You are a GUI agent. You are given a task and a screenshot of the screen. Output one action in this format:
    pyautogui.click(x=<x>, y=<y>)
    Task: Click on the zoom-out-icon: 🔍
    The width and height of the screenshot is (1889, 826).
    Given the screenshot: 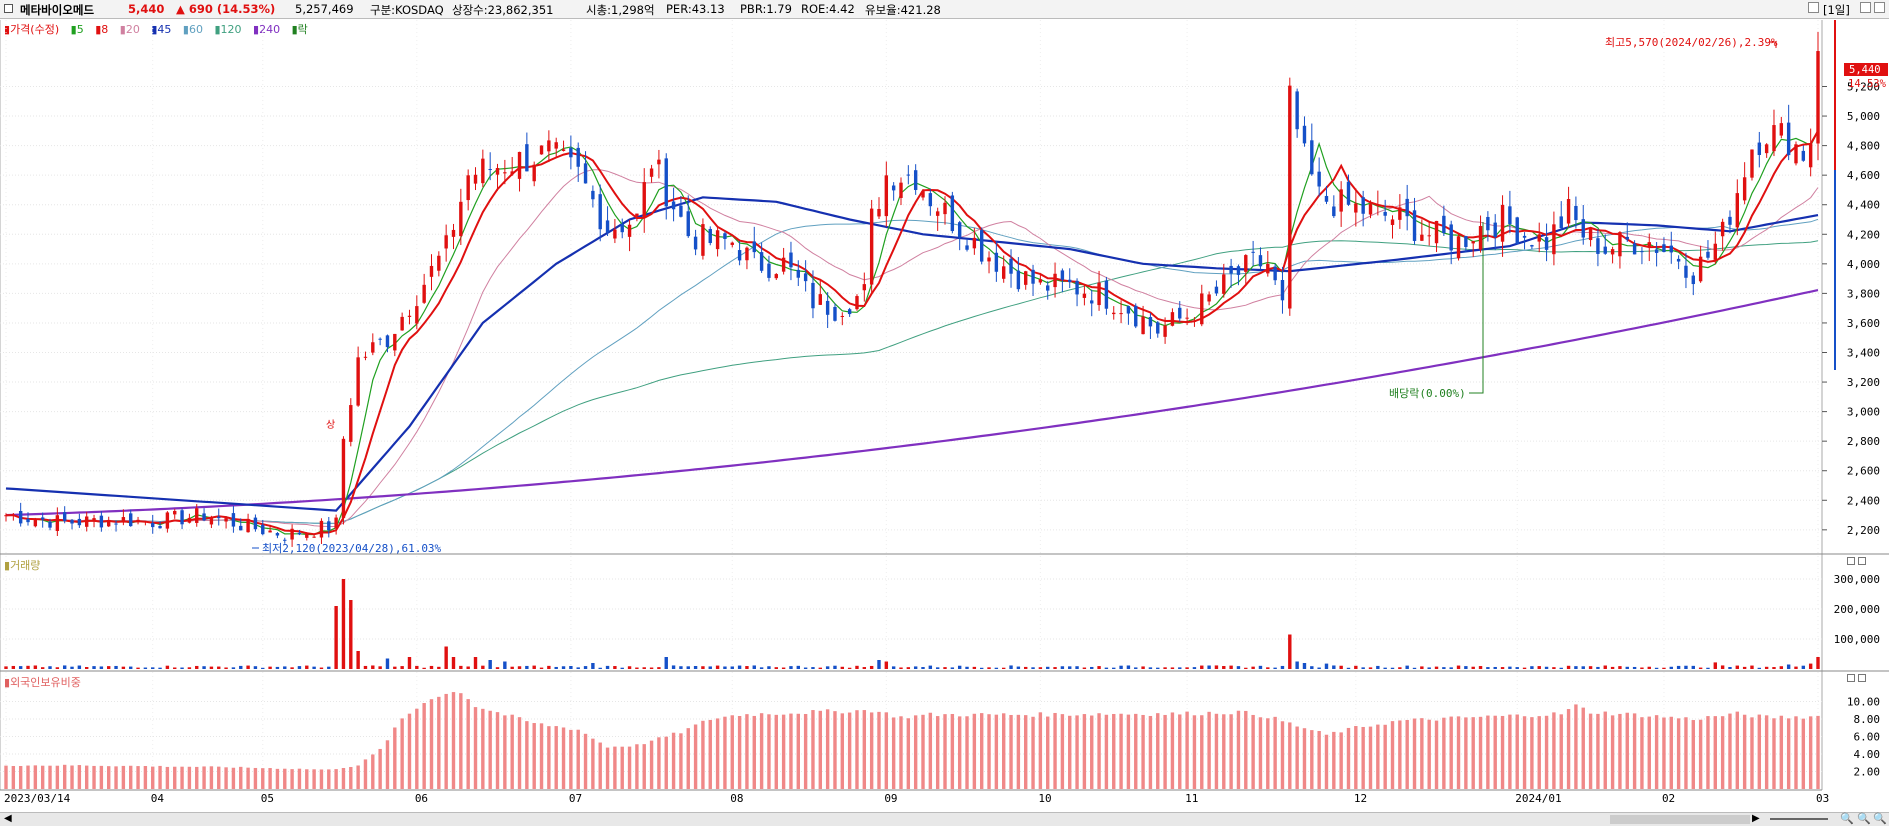 What is the action you would take?
    pyautogui.click(x=1847, y=818)
    